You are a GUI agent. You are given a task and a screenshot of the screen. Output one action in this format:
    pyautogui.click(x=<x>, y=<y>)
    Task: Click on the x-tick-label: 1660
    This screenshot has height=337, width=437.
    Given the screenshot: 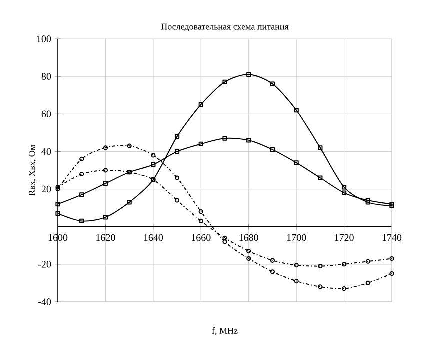 What is the action you would take?
    pyautogui.click(x=201, y=238)
    